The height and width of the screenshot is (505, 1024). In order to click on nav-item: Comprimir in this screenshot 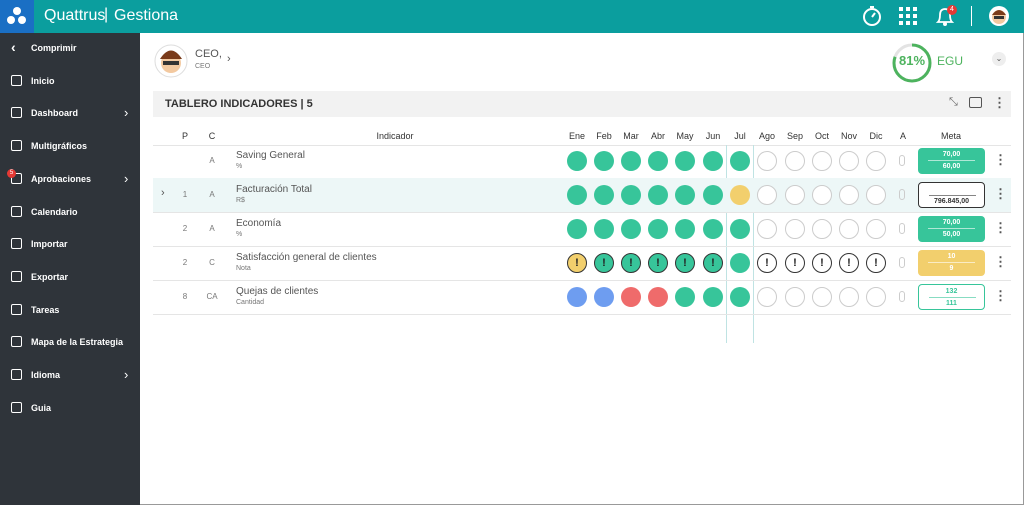, I will do `click(54, 48)`.